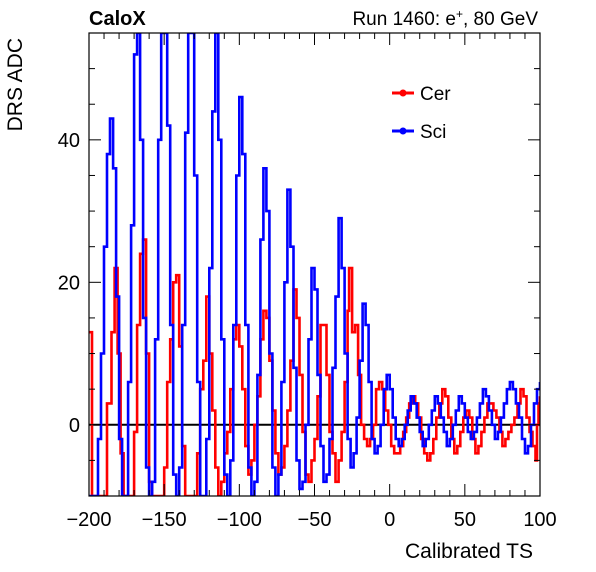 This screenshot has width=596, height=572. I want to click on chart-header-right: Run 1460: e+, 80 GeV, so click(445, 18).